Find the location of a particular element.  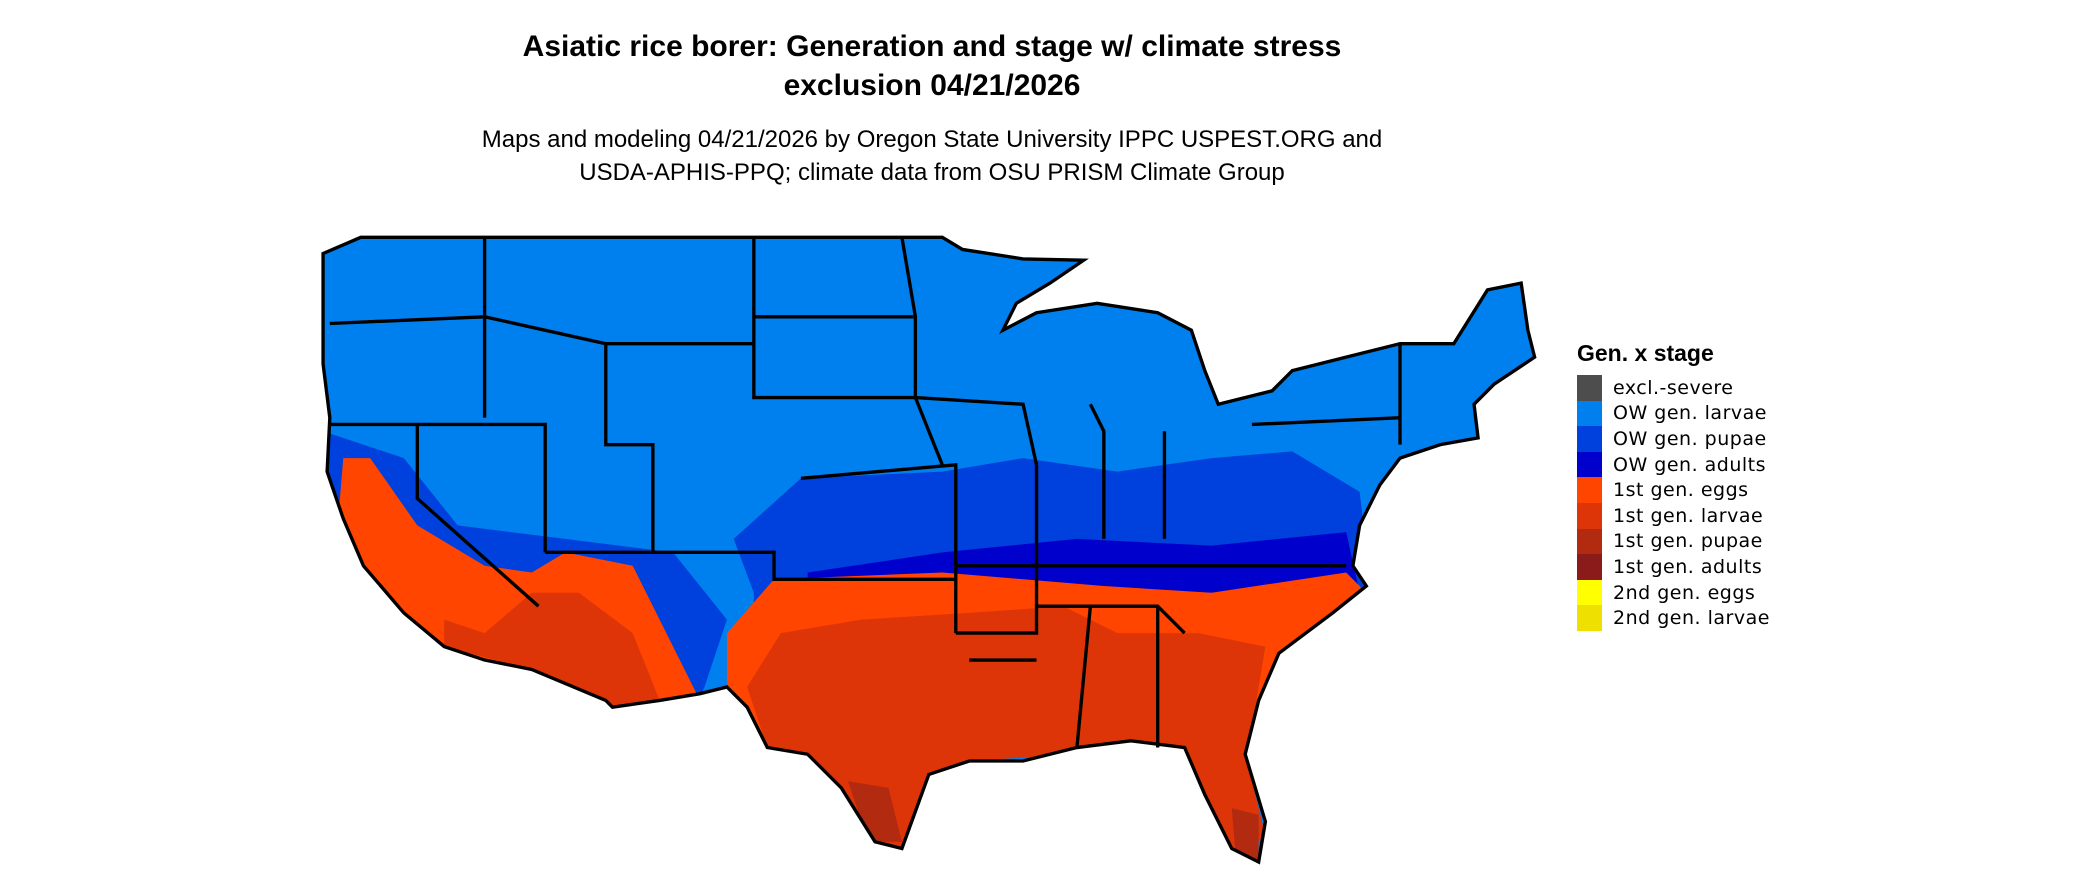

legend-item: 1st gen. pupae is located at coordinates (1673, 541).